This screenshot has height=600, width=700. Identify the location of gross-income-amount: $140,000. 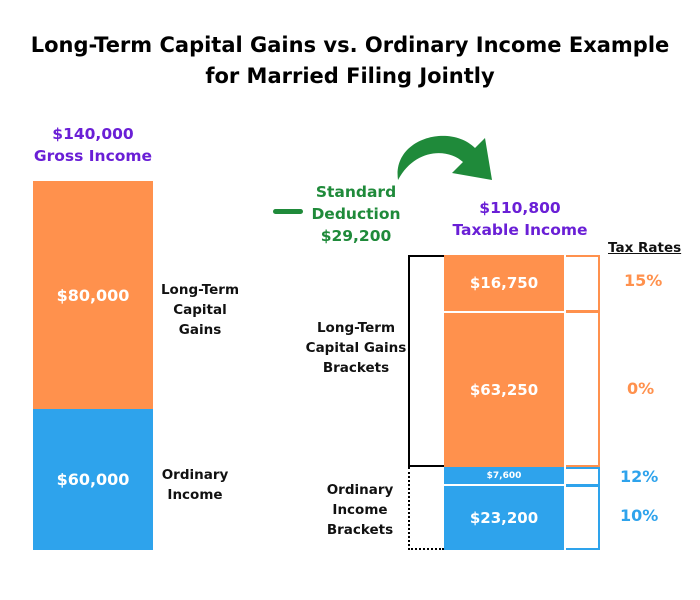
(93, 134).